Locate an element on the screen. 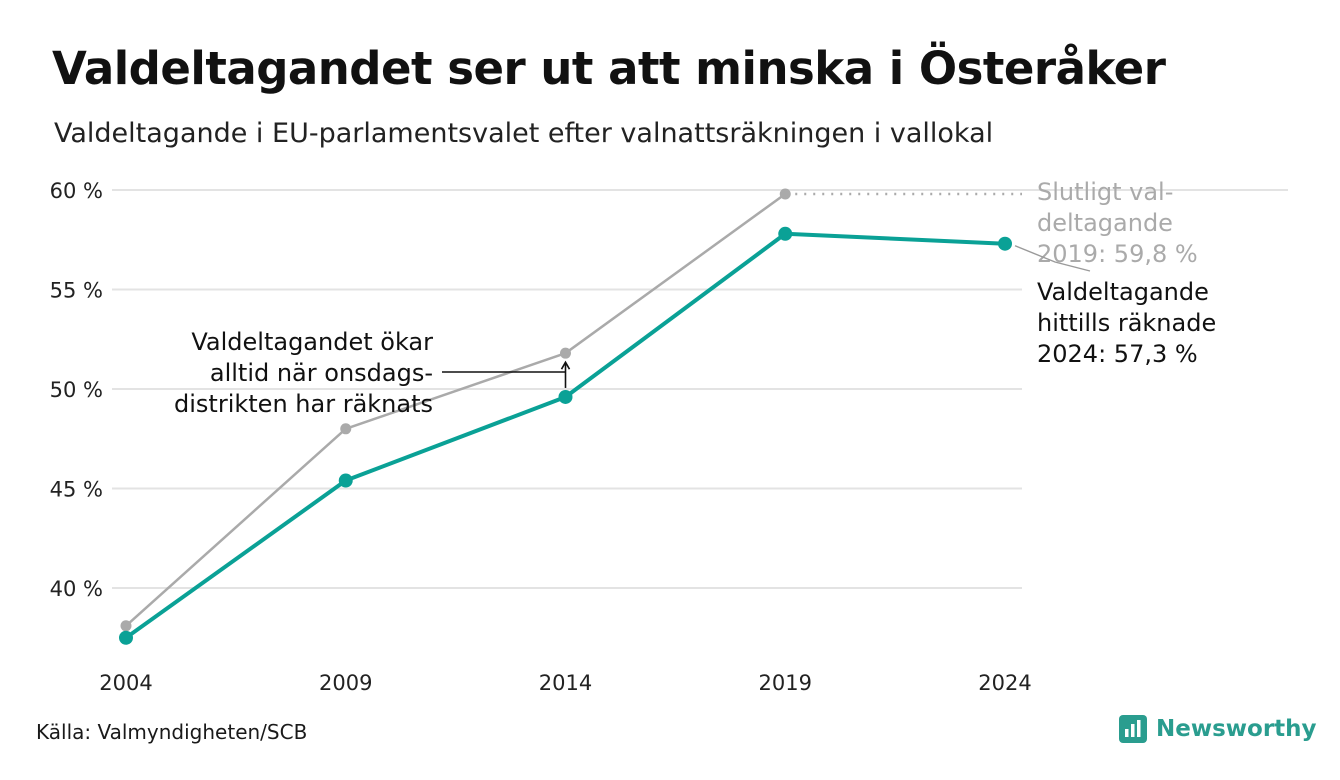 This screenshot has width=1340, height=780. y-tick-label: 40 % is located at coordinates (76, 589).